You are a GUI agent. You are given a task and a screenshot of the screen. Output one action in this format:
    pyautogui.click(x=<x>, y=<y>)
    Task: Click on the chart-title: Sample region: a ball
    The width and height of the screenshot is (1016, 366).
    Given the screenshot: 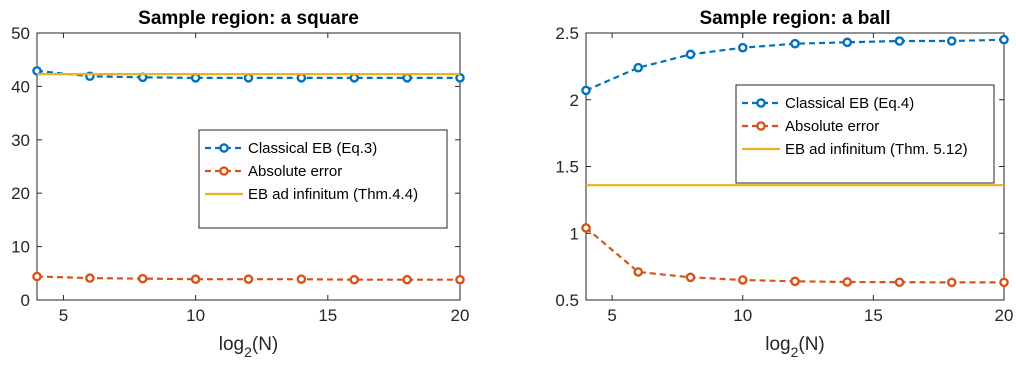 What is the action you would take?
    pyautogui.click(x=794, y=18)
    